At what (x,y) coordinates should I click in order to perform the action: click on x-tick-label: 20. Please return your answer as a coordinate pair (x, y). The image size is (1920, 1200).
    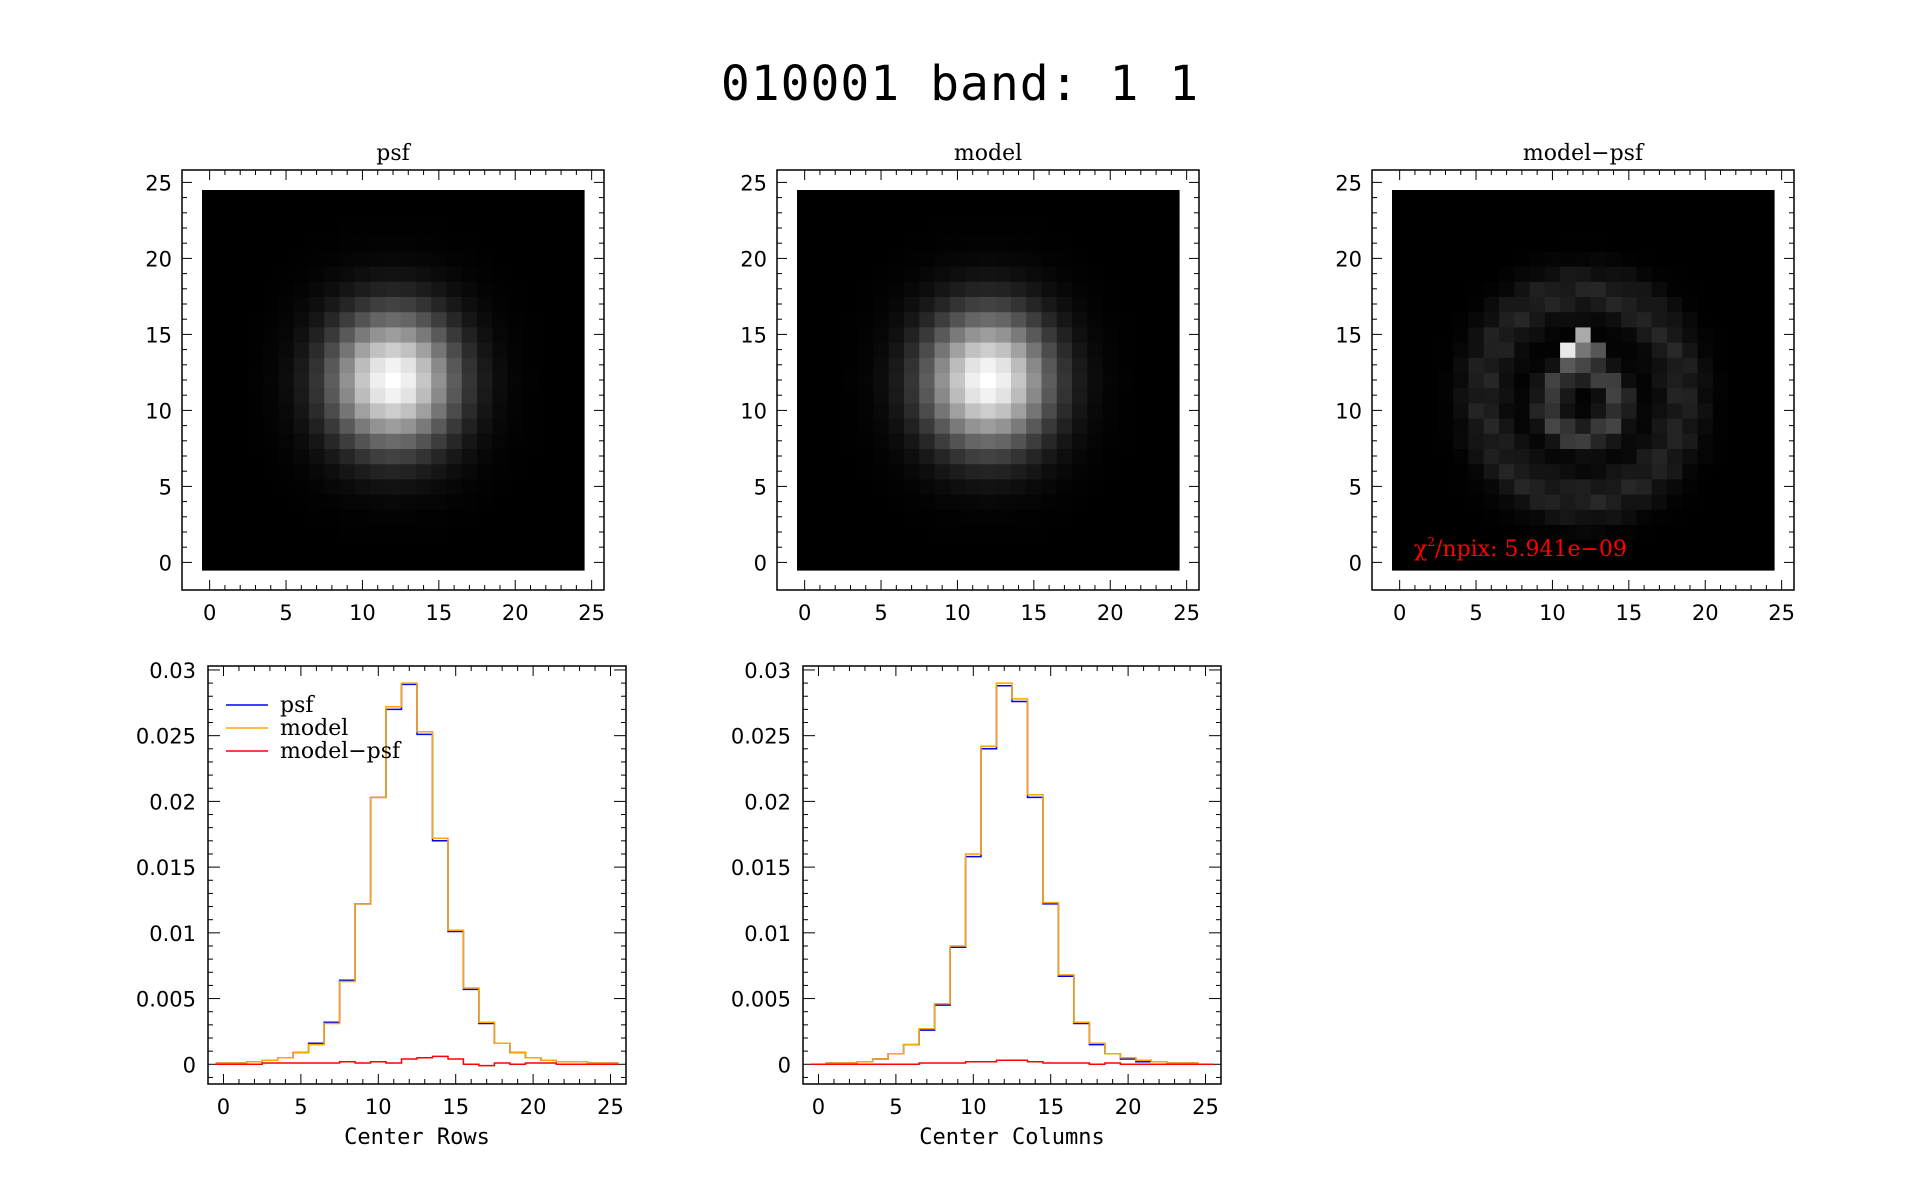
    Looking at the image, I should click on (1110, 613).